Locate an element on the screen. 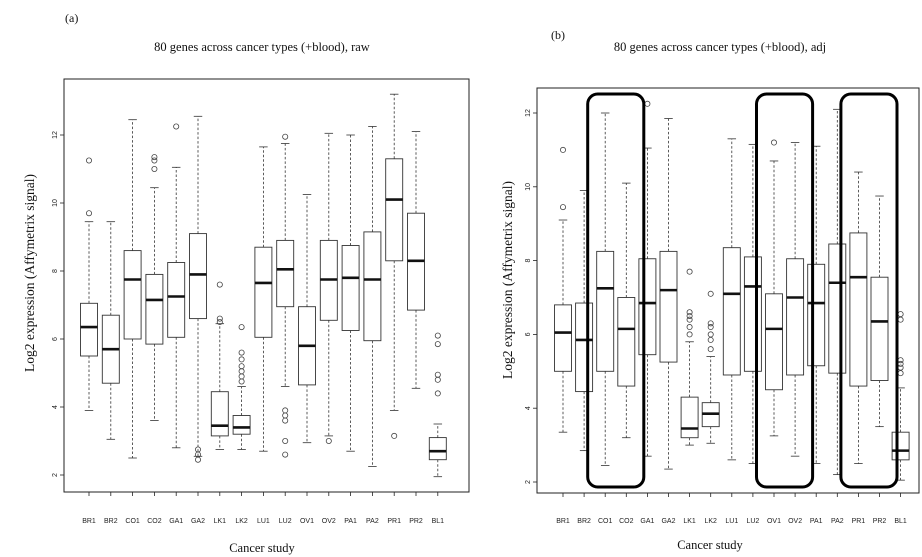 Image resolution: width=922 pixels, height=557 pixels. y-tick-label: 6 is located at coordinates (528, 334).